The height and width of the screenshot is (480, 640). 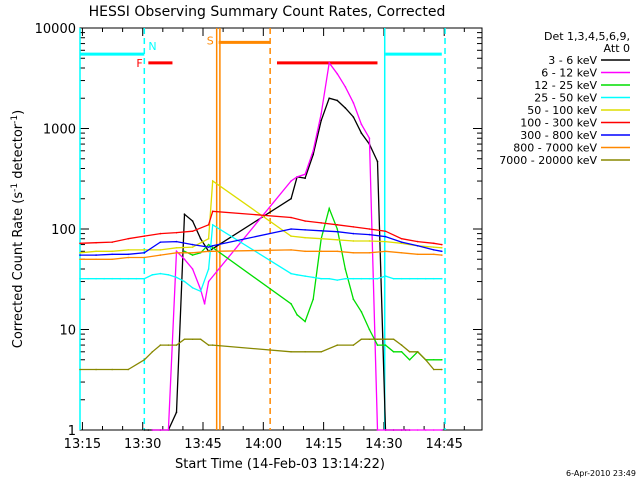 I want to click on y-axis-label: Corrected Count Rate (s-1 detector-1), so click(x=18, y=229).